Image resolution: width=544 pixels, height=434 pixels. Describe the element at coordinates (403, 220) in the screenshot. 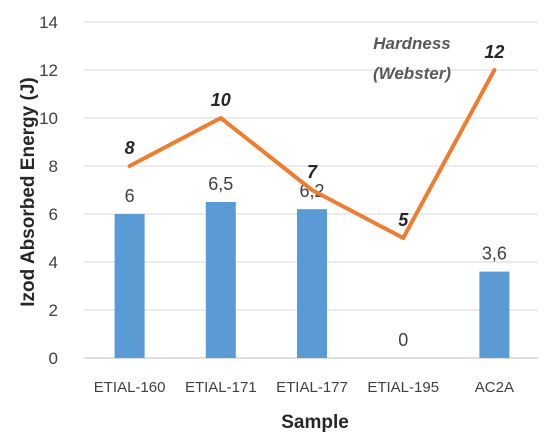

I see `line-data-label: 5` at that location.